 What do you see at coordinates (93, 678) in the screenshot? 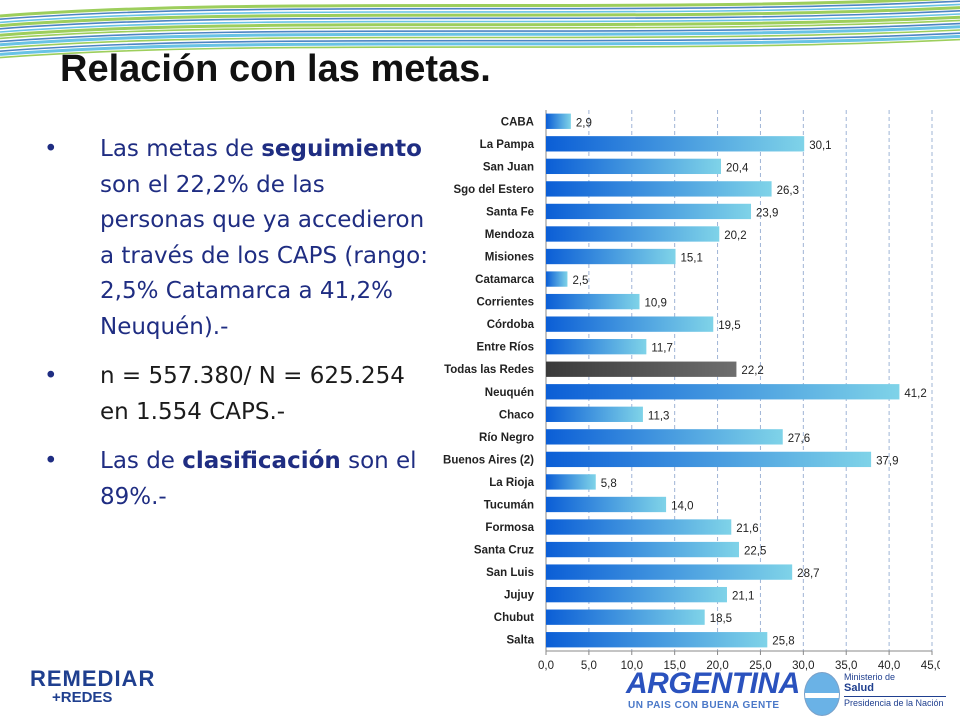
I see `remediar-logo-text: REMEDIAR` at bounding box center [93, 678].